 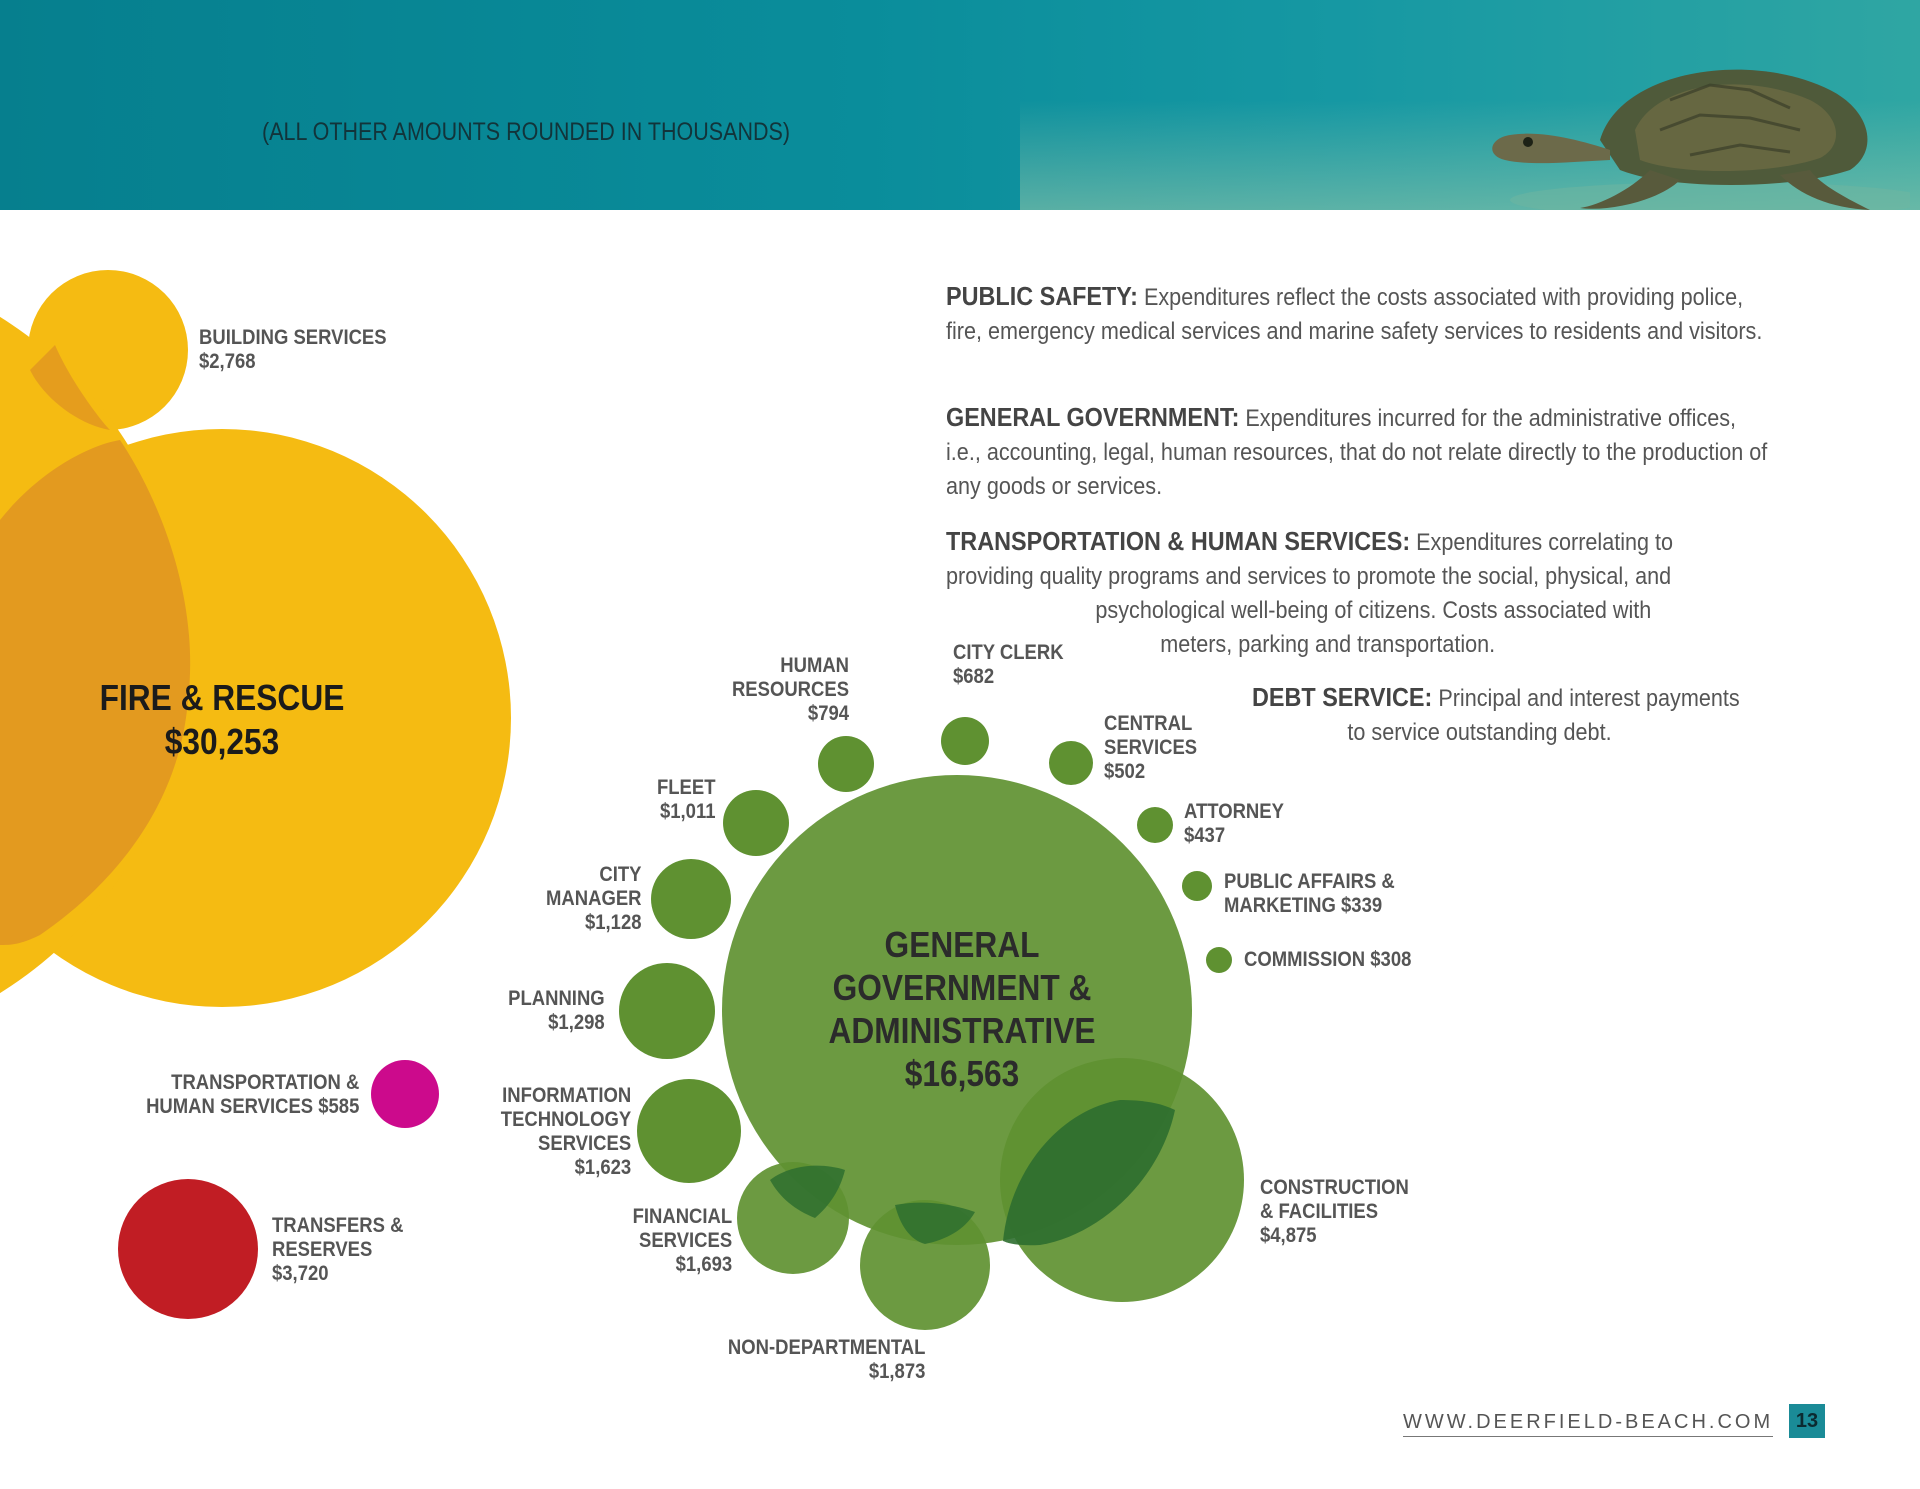 I want to click on label-line: TRANSPORTATION &, so click(x=264, y=1082).